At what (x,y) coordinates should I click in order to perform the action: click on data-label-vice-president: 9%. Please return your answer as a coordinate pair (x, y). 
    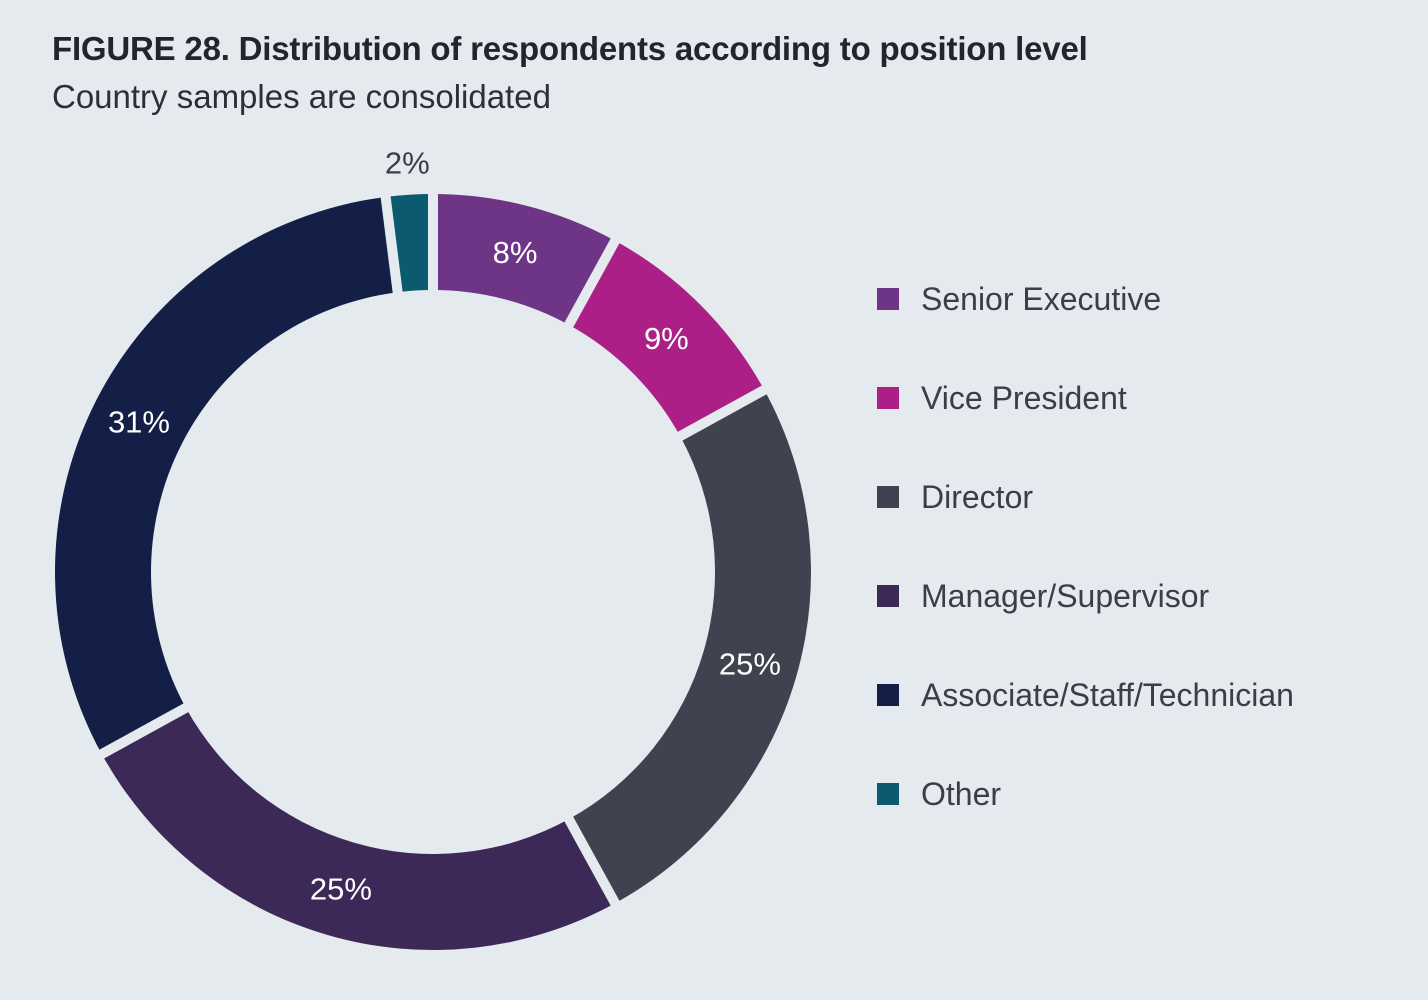
    Looking at the image, I should click on (666, 338).